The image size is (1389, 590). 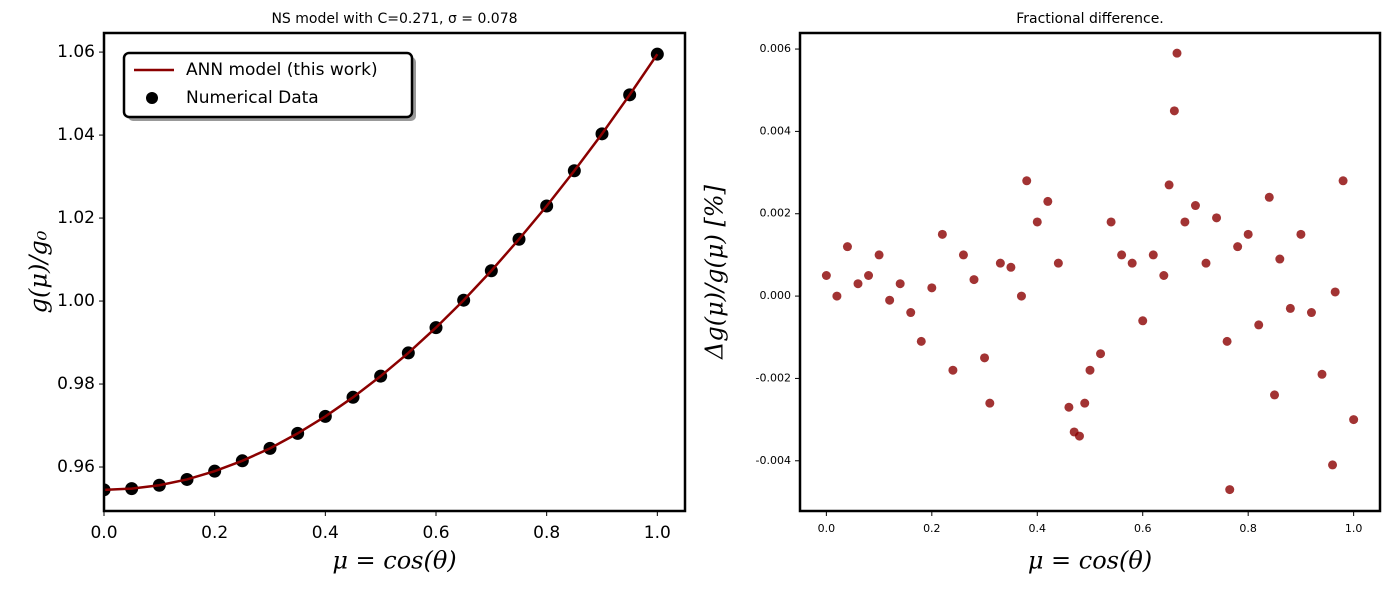 What do you see at coordinates (715, 272) in the screenshot?
I see `y-axis-label: Δg(μ)/g(μ) [%]` at bounding box center [715, 272].